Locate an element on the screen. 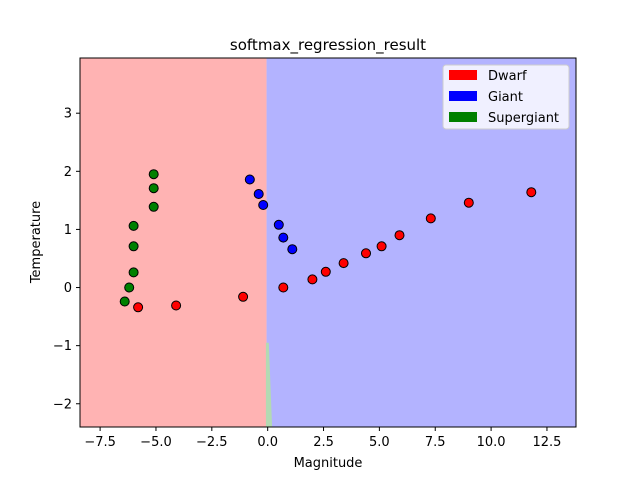  y-tick-label: −1 is located at coordinates (62, 346).